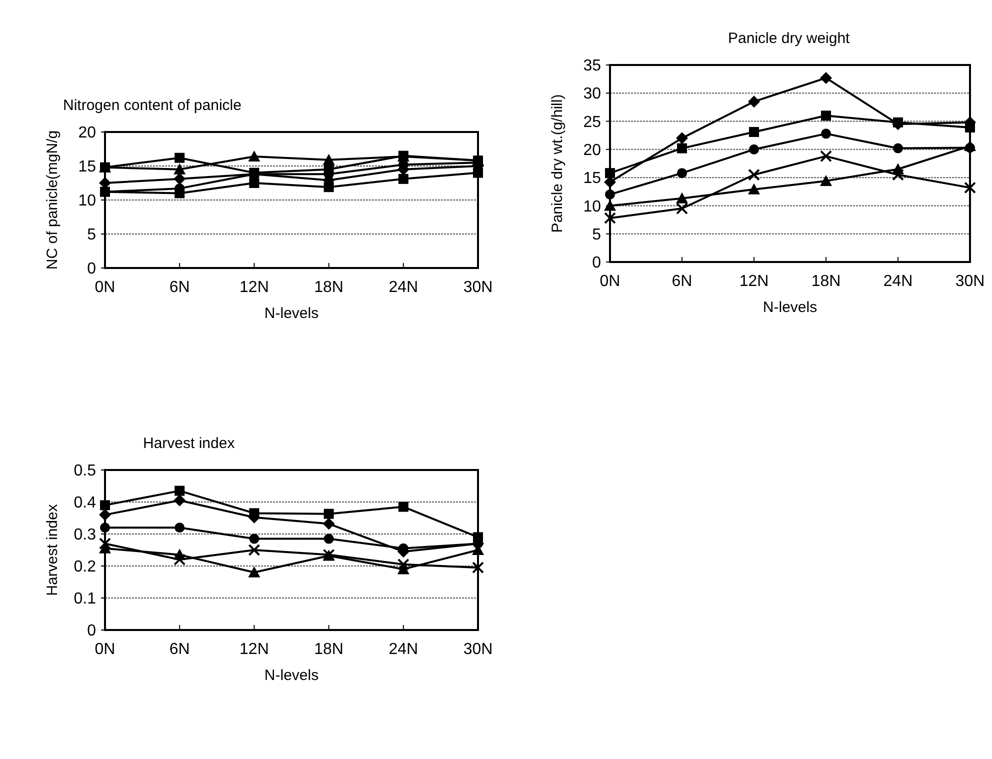 The width and height of the screenshot is (992, 759). Describe the element at coordinates (789, 38) in the screenshot. I see `chart-title: Panicle dry weight` at that location.